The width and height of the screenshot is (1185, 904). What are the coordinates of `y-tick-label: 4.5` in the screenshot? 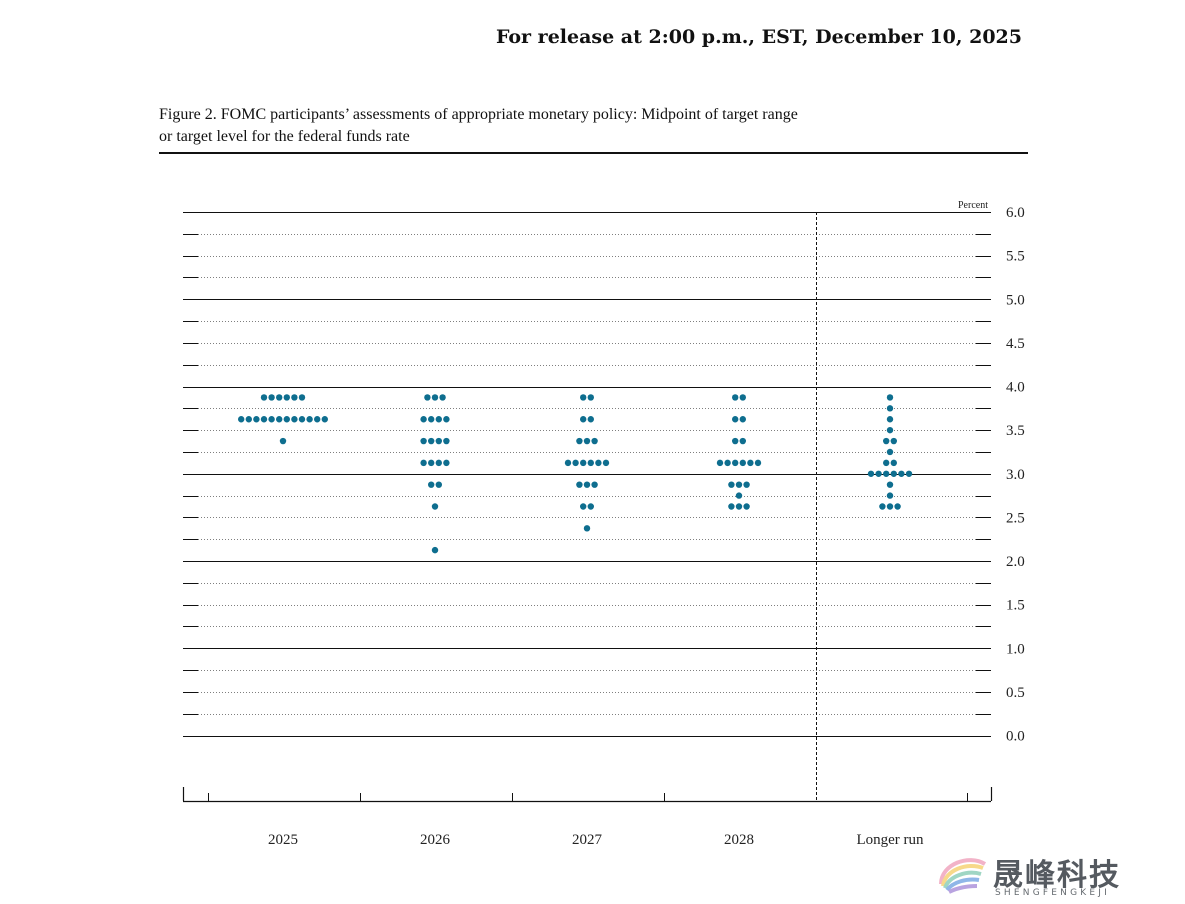 It's located at (1015, 344).